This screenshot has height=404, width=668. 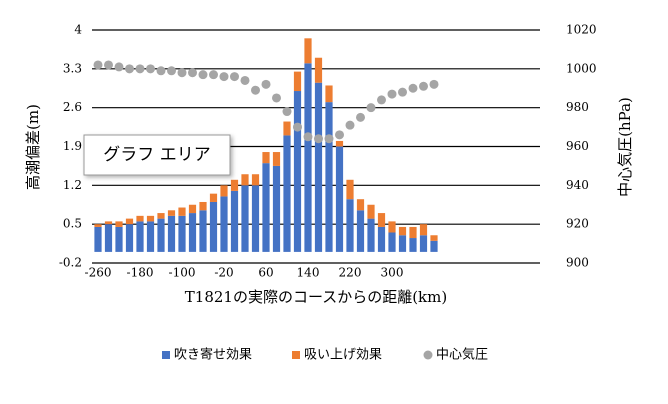 What do you see at coordinates (343, 355) in the screenshot?
I see `legend-label: 吸い上げ効果` at bounding box center [343, 355].